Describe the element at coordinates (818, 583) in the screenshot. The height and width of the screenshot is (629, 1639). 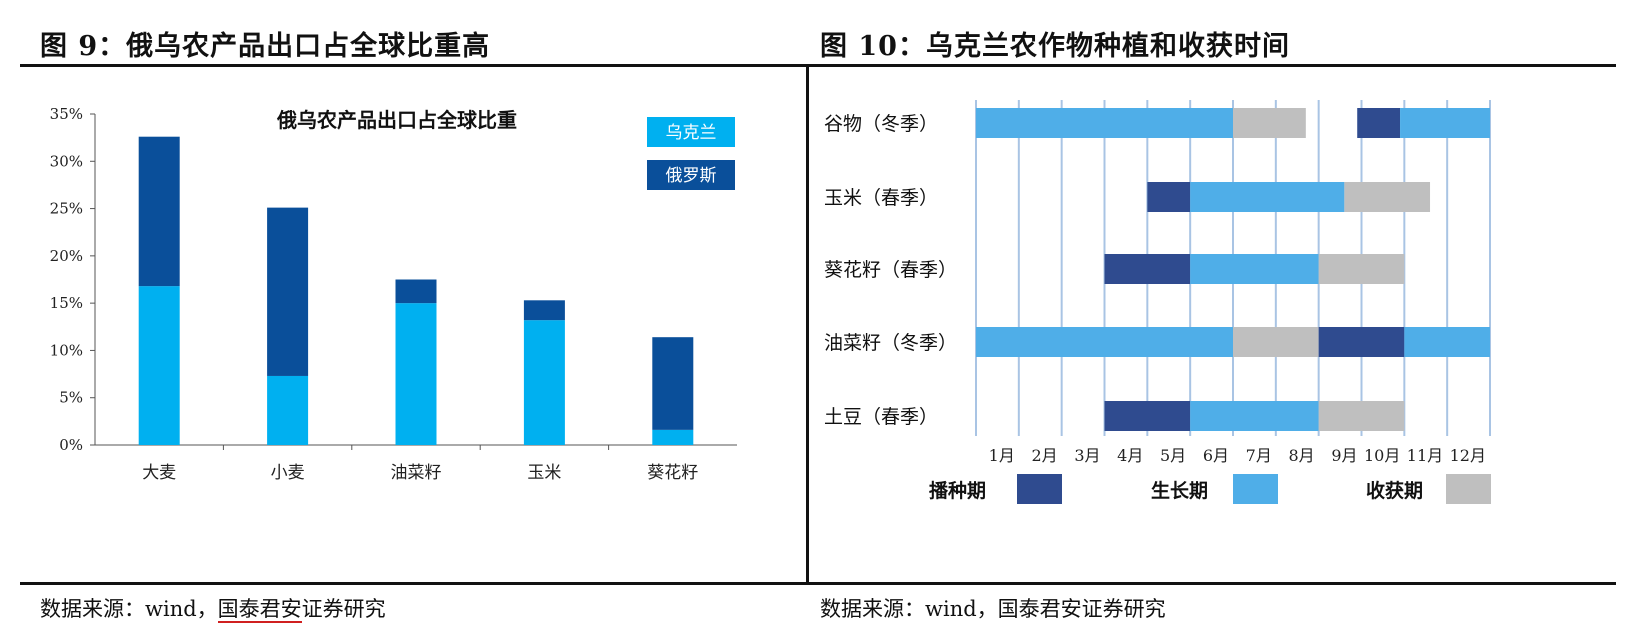
I see `bottom-rule` at that location.